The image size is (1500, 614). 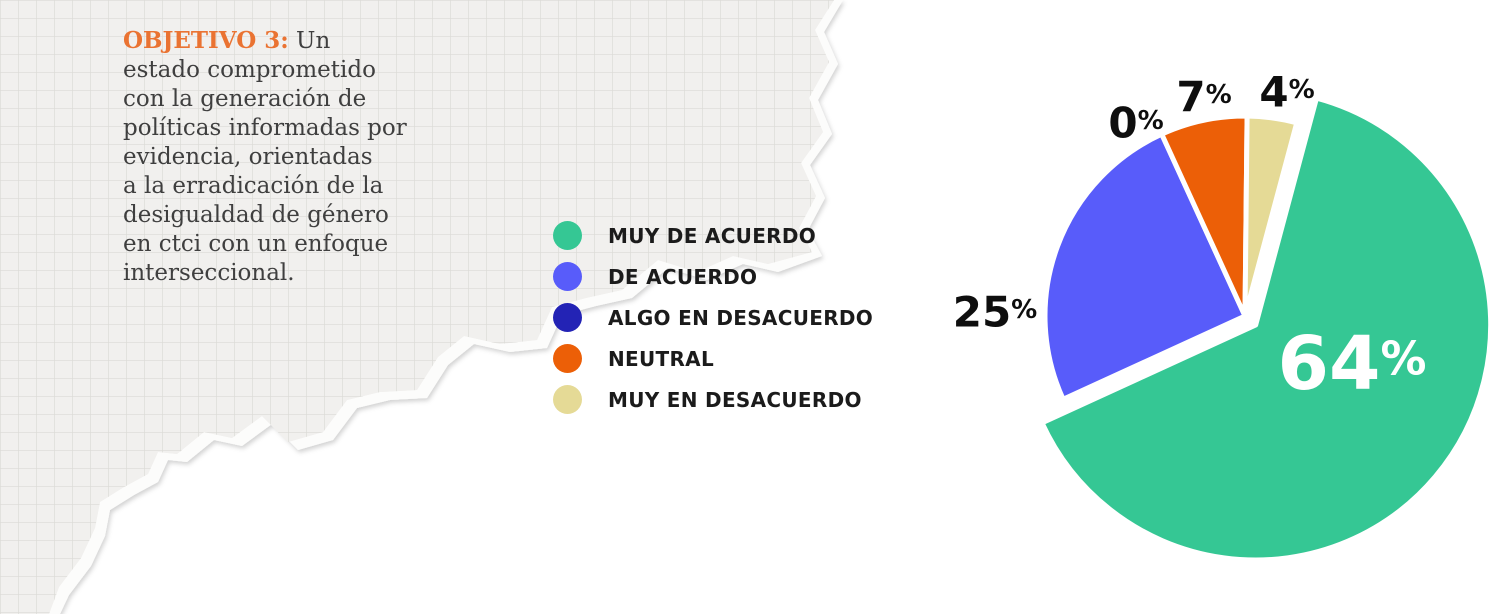 What do you see at coordinates (1352, 364) in the screenshot?
I see `pie-value-label-muy-de-acuerdo: 64%` at bounding box center [1352, 364].